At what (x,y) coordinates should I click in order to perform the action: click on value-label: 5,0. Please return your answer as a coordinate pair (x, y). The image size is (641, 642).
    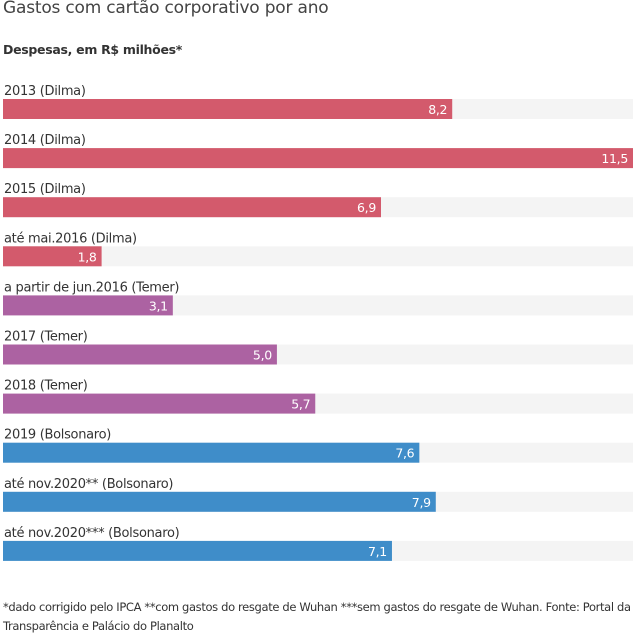
    Looking at the image, I should click on (262, 355).